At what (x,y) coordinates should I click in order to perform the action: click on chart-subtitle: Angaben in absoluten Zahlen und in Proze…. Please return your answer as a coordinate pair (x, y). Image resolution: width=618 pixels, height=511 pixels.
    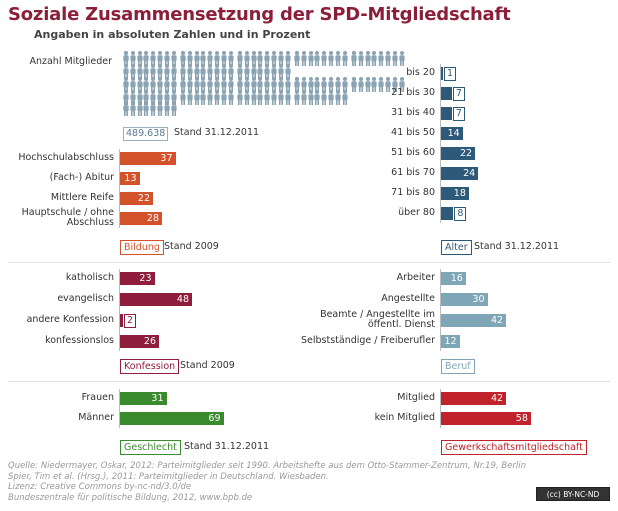
    Looking at the image, I should click on (172, 34).